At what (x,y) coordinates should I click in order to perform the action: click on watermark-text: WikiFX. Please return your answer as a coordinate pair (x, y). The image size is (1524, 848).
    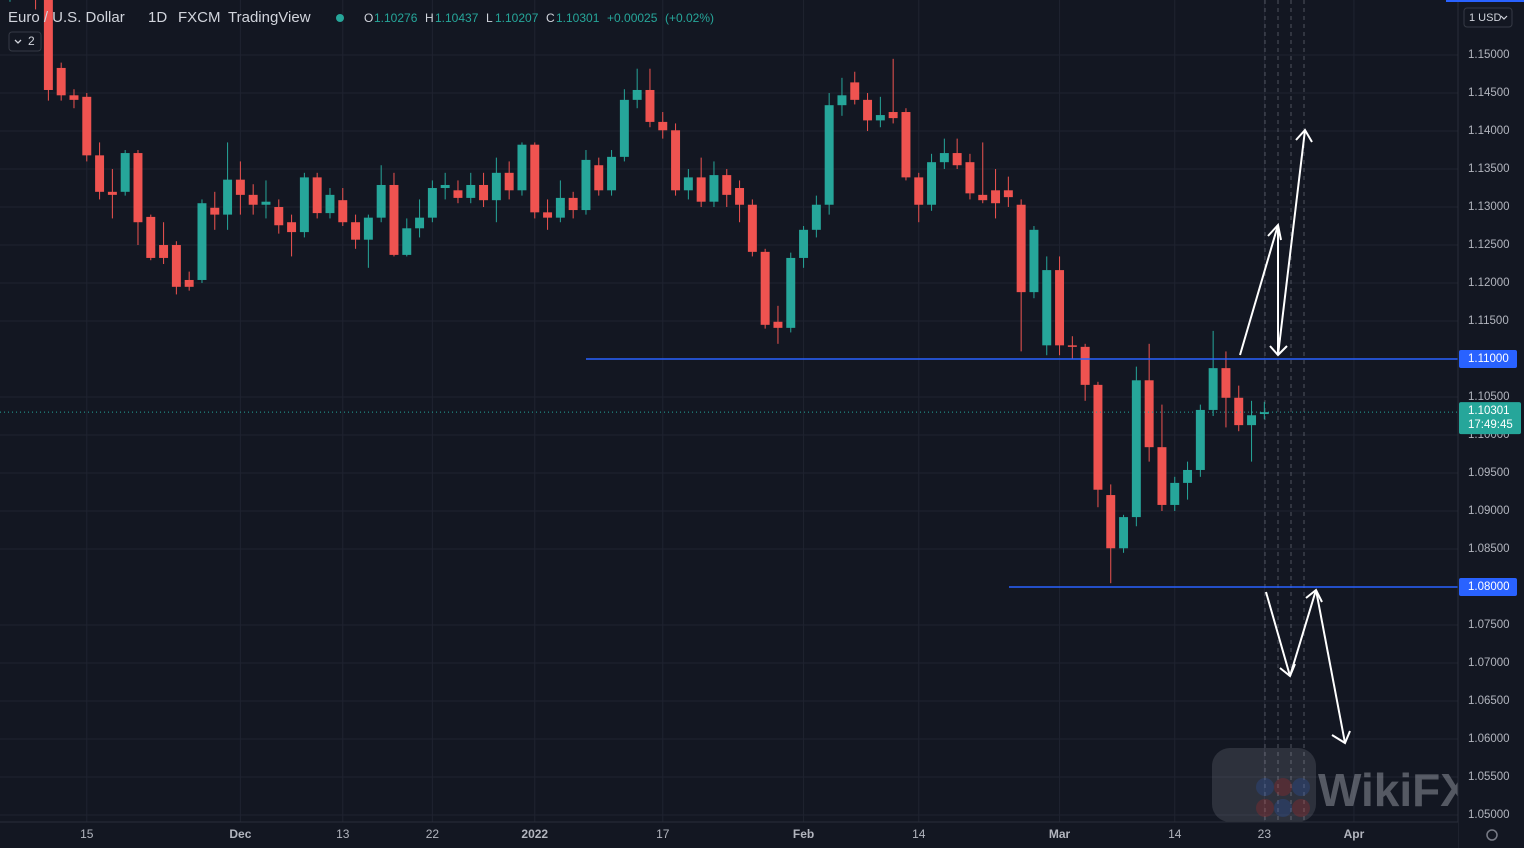
    Looking at the image, I should click on (1394, 790).